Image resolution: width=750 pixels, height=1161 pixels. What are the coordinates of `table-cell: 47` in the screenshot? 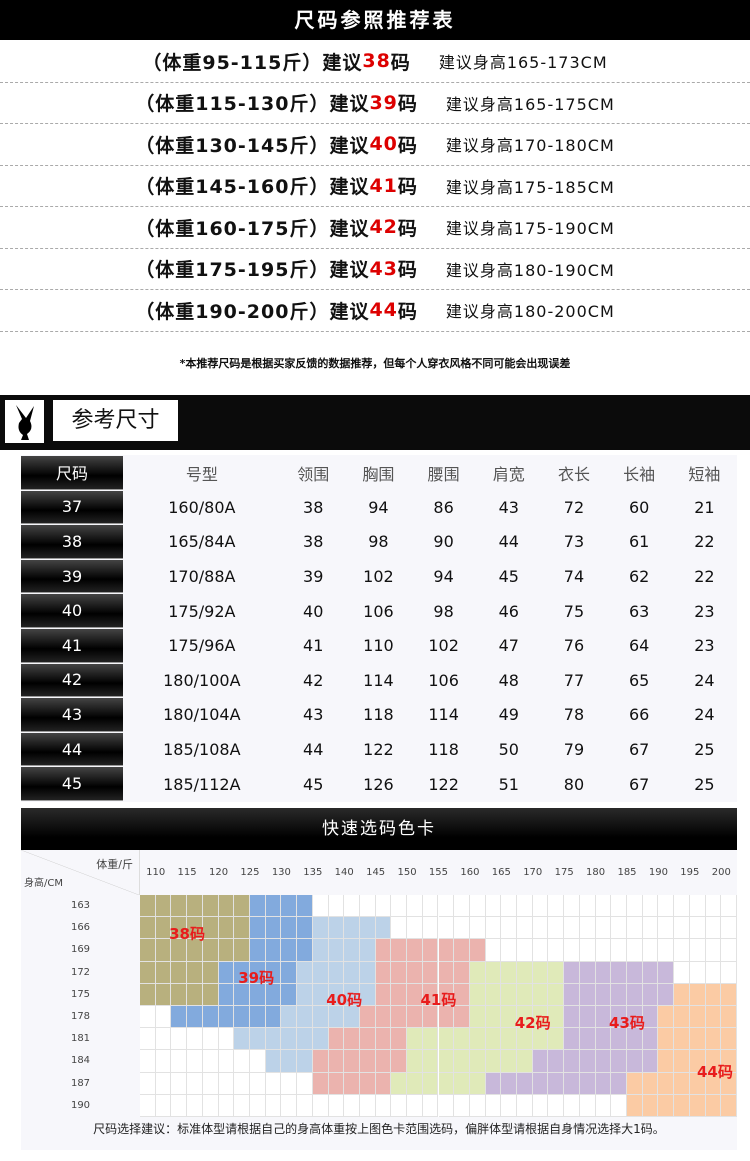 It's located at (508, 646).